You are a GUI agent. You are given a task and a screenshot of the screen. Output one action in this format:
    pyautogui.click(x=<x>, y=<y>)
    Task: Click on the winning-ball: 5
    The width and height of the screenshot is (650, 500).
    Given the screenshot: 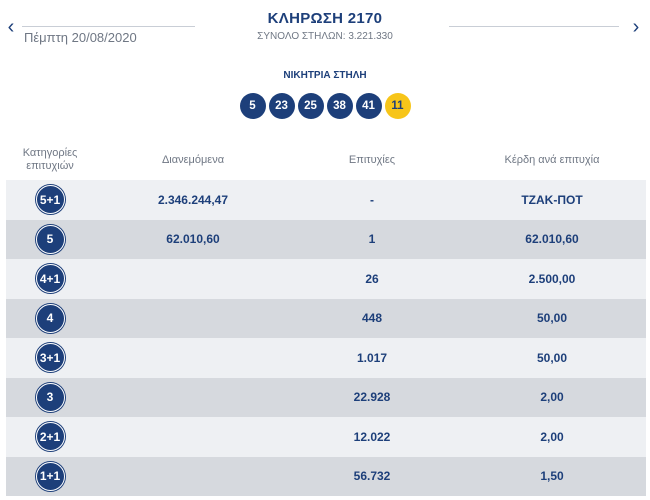 What is the action you would take?
    pyautogui.click(x=252, y=106)
    